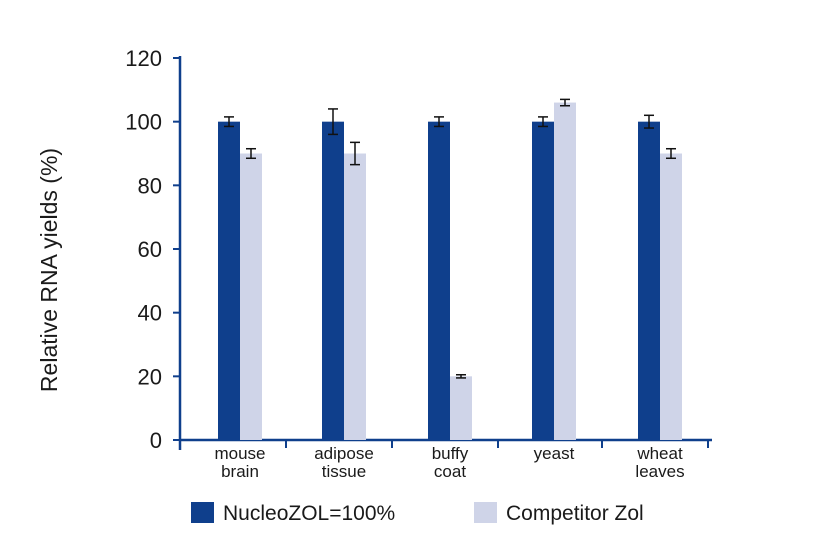  Describe the element at coordinates (554, 453) in the screenshot. I see `x-category-label: yeast` at that location.